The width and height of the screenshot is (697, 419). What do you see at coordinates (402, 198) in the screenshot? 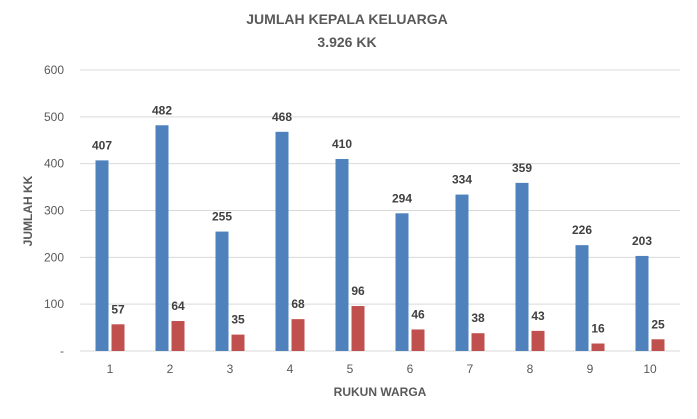
I see `data-label: 294` at bounding box center [402, 198].